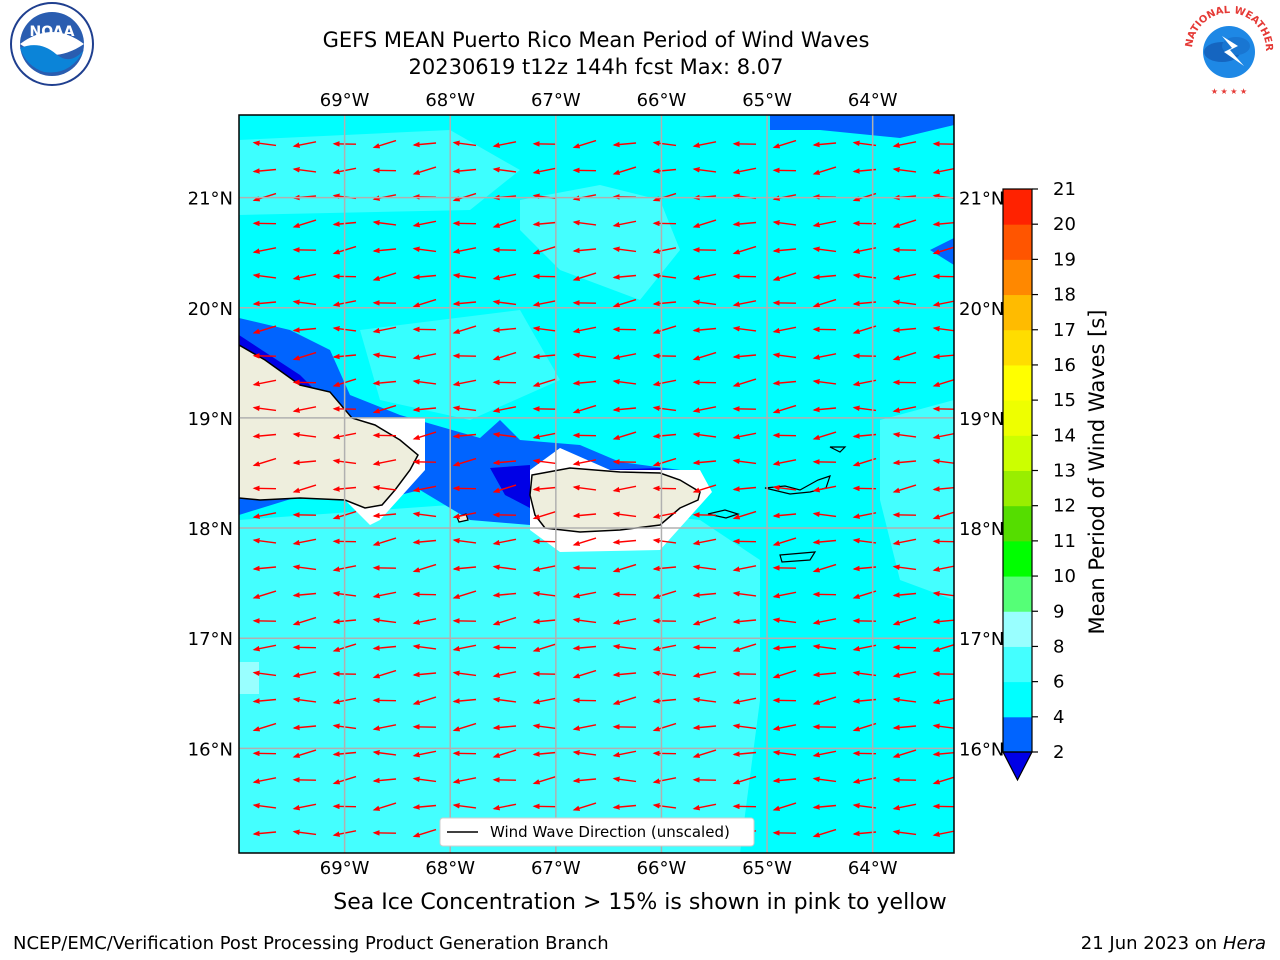 The height and width of the screenshot is (960, 1280). What do you see at coordinates (1064, 259) in the screenshot?
I see `colorbar-tick-label: 19` at bounding box center [1064, 259].